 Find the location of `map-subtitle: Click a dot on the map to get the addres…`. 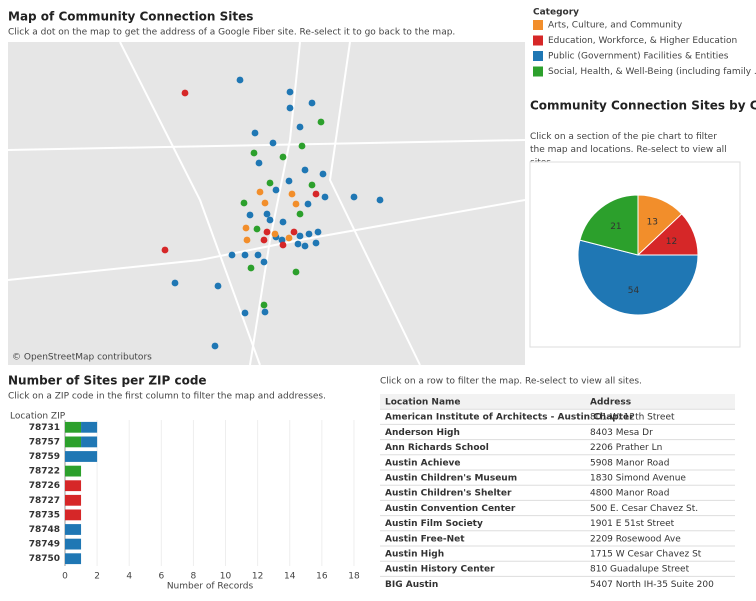

map-subtitle: Click a dot on the map to get the addres… is located at coordinates (231, 33).